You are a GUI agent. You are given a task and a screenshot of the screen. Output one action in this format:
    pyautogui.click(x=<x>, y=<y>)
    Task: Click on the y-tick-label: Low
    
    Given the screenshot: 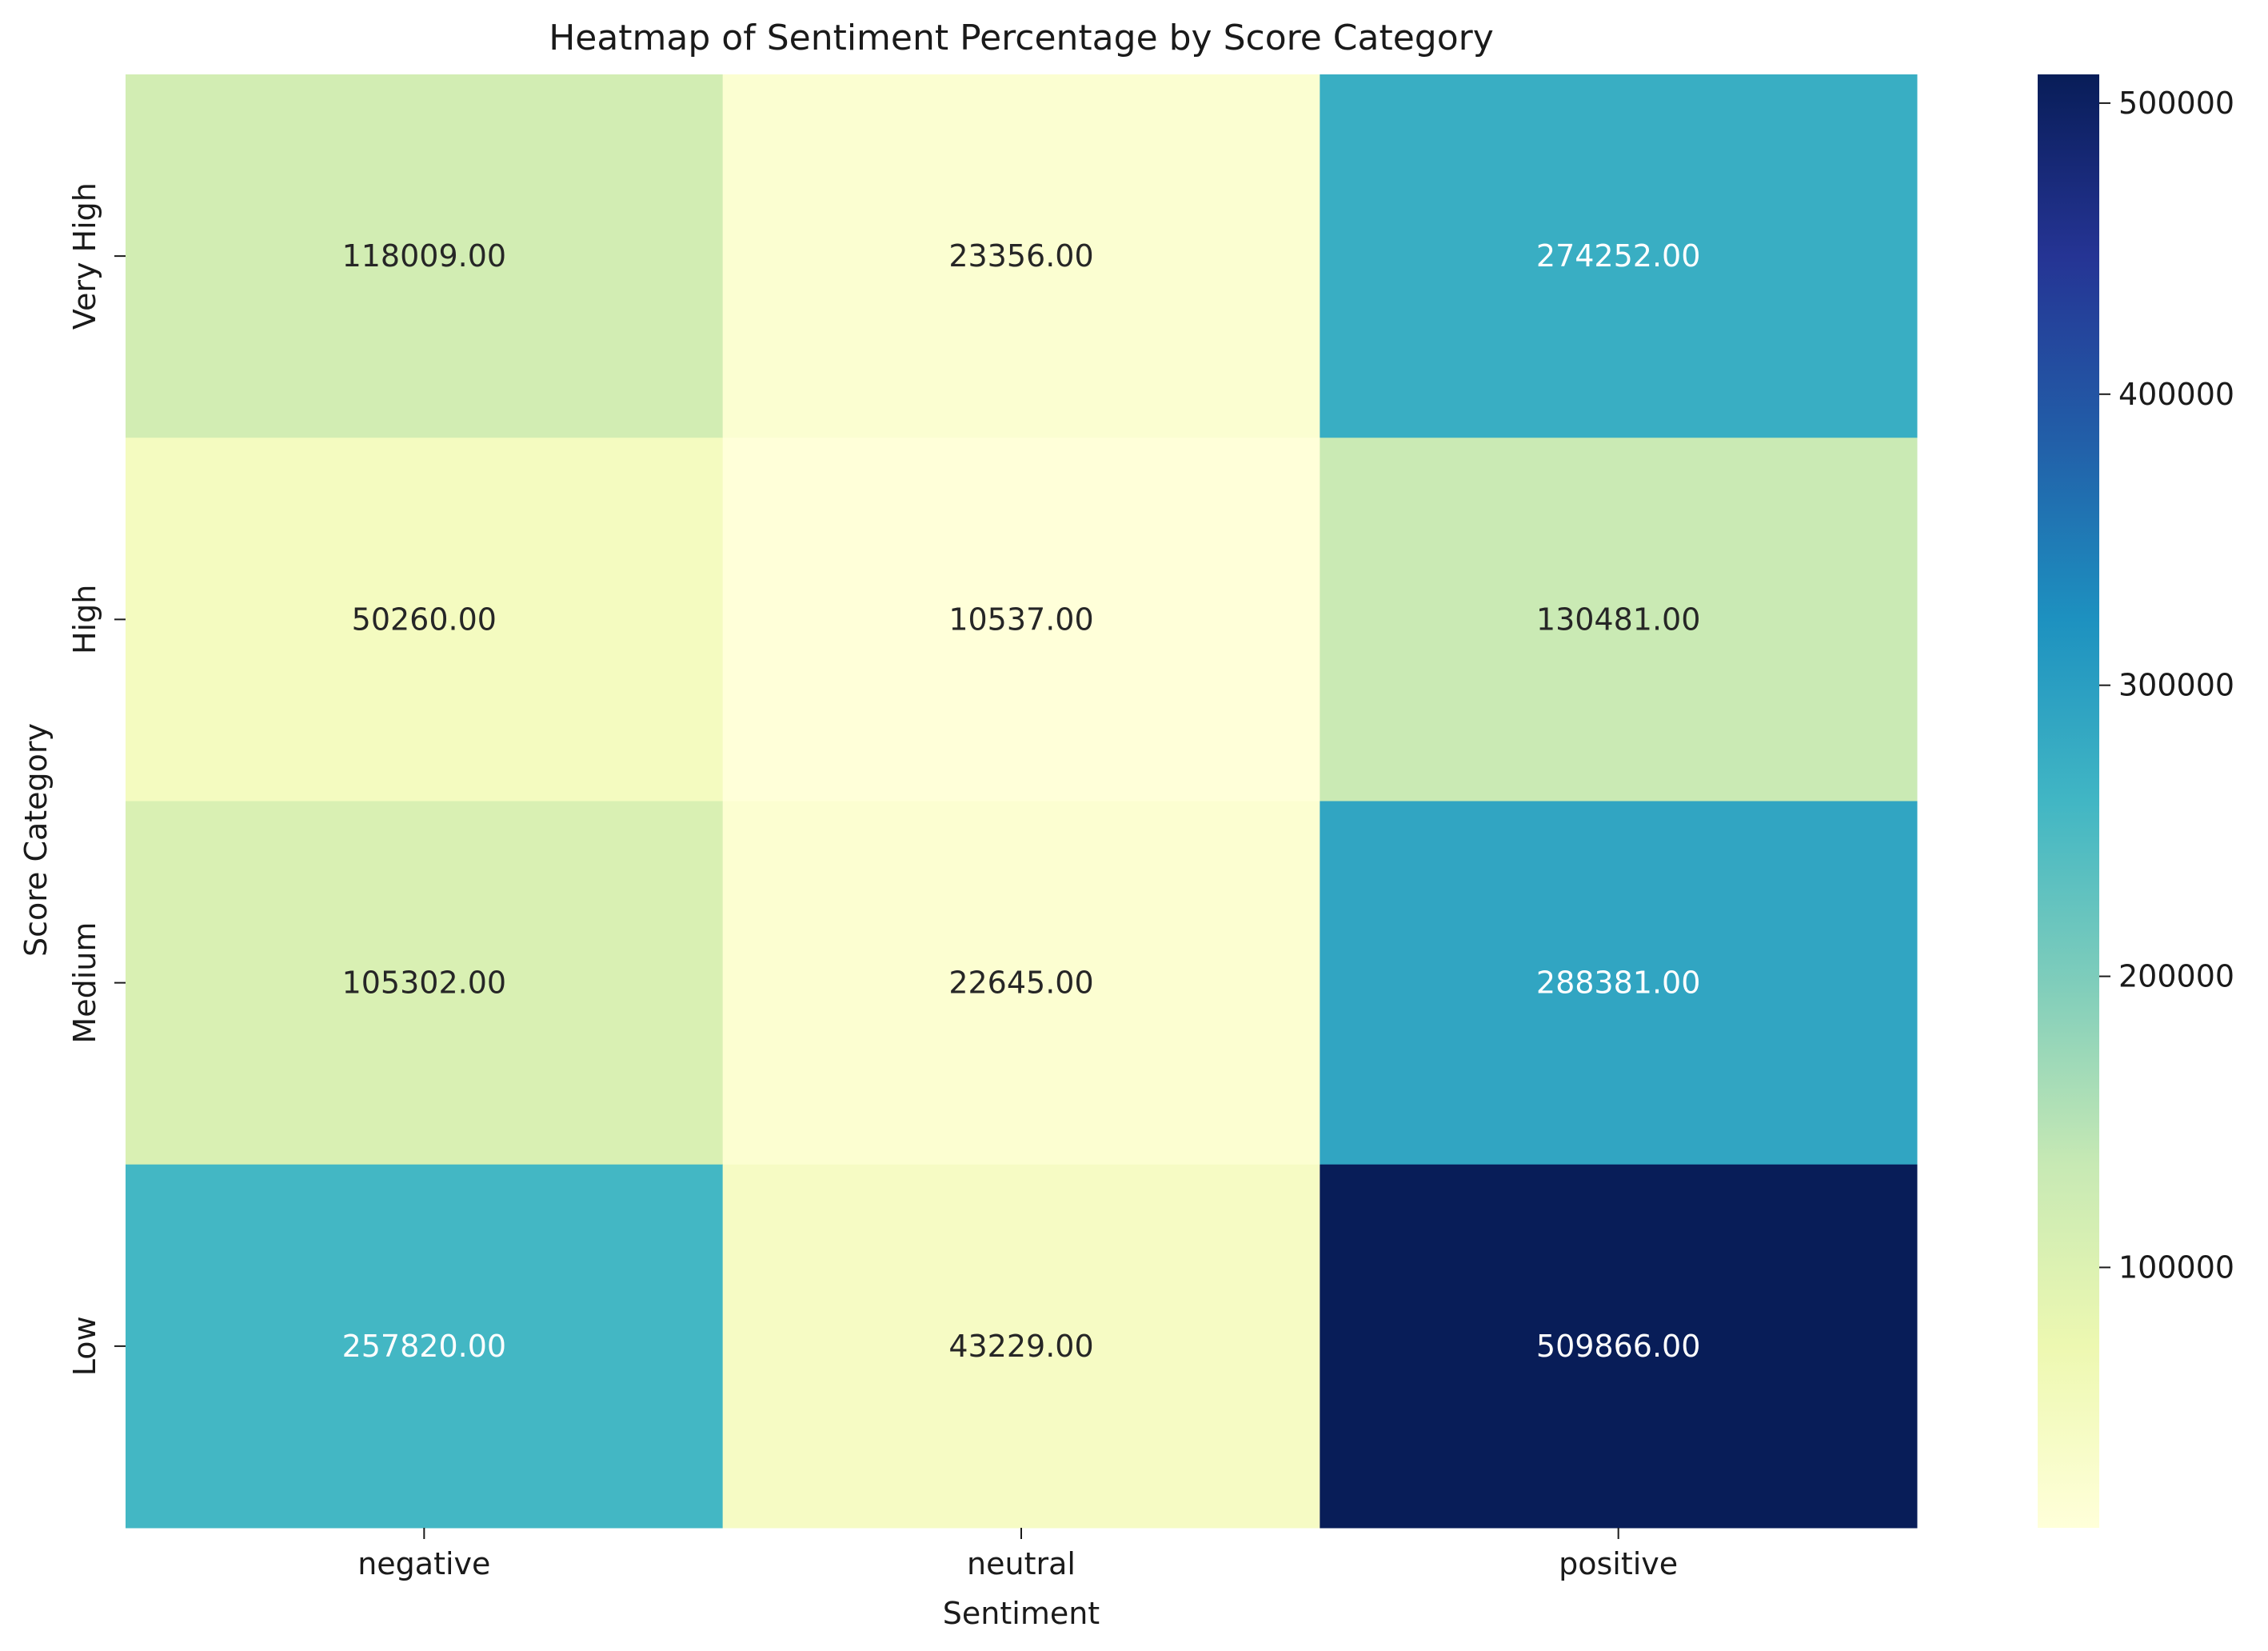 What is the action you would take?
    pyautogui.click(x=84, y=1346)
    